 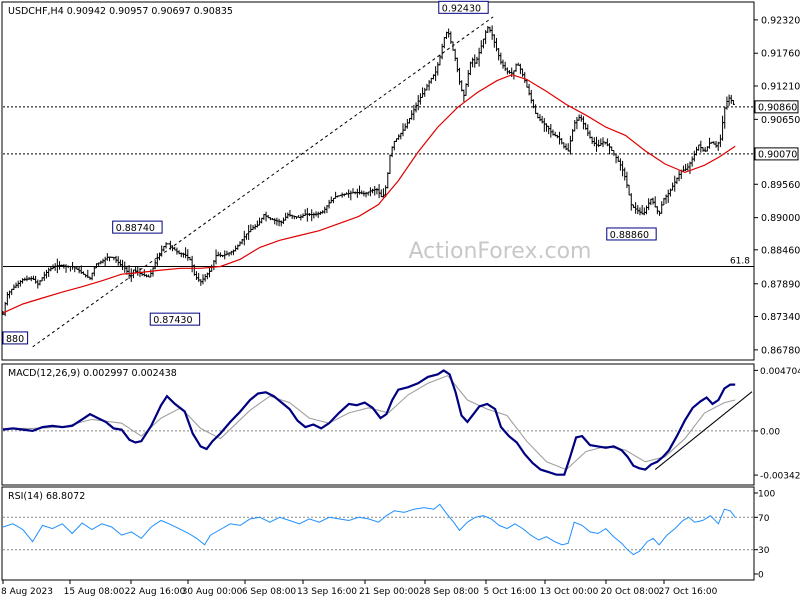 I want to click on rsi-line, so click(x=369, y=529).